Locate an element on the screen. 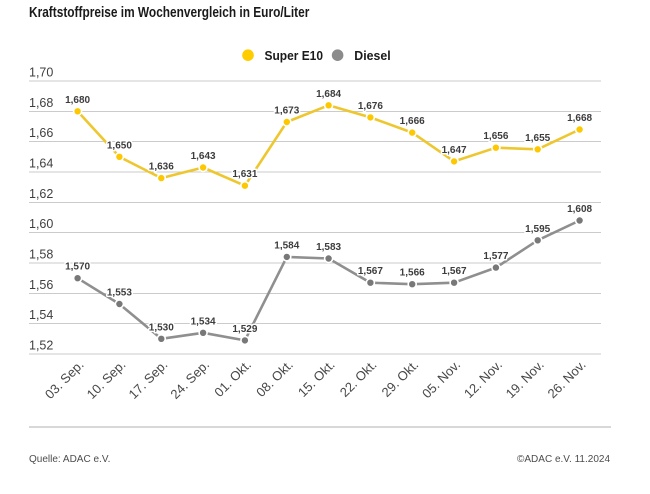 The image size is (650, 494). svg-text: 1,577 is located at coordinates (495, 256).